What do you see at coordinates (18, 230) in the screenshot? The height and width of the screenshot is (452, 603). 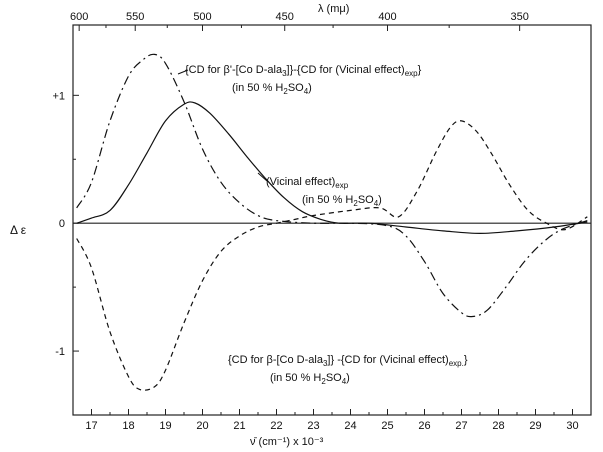 I see `y-axis-title: Δ ε` at bounding box center [18, 230].